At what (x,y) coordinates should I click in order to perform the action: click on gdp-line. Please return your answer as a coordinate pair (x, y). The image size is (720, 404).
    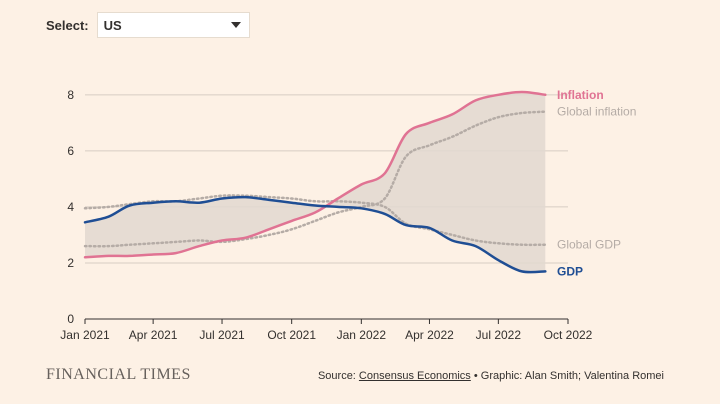
    Looking at the image, I should click on (315, 234).